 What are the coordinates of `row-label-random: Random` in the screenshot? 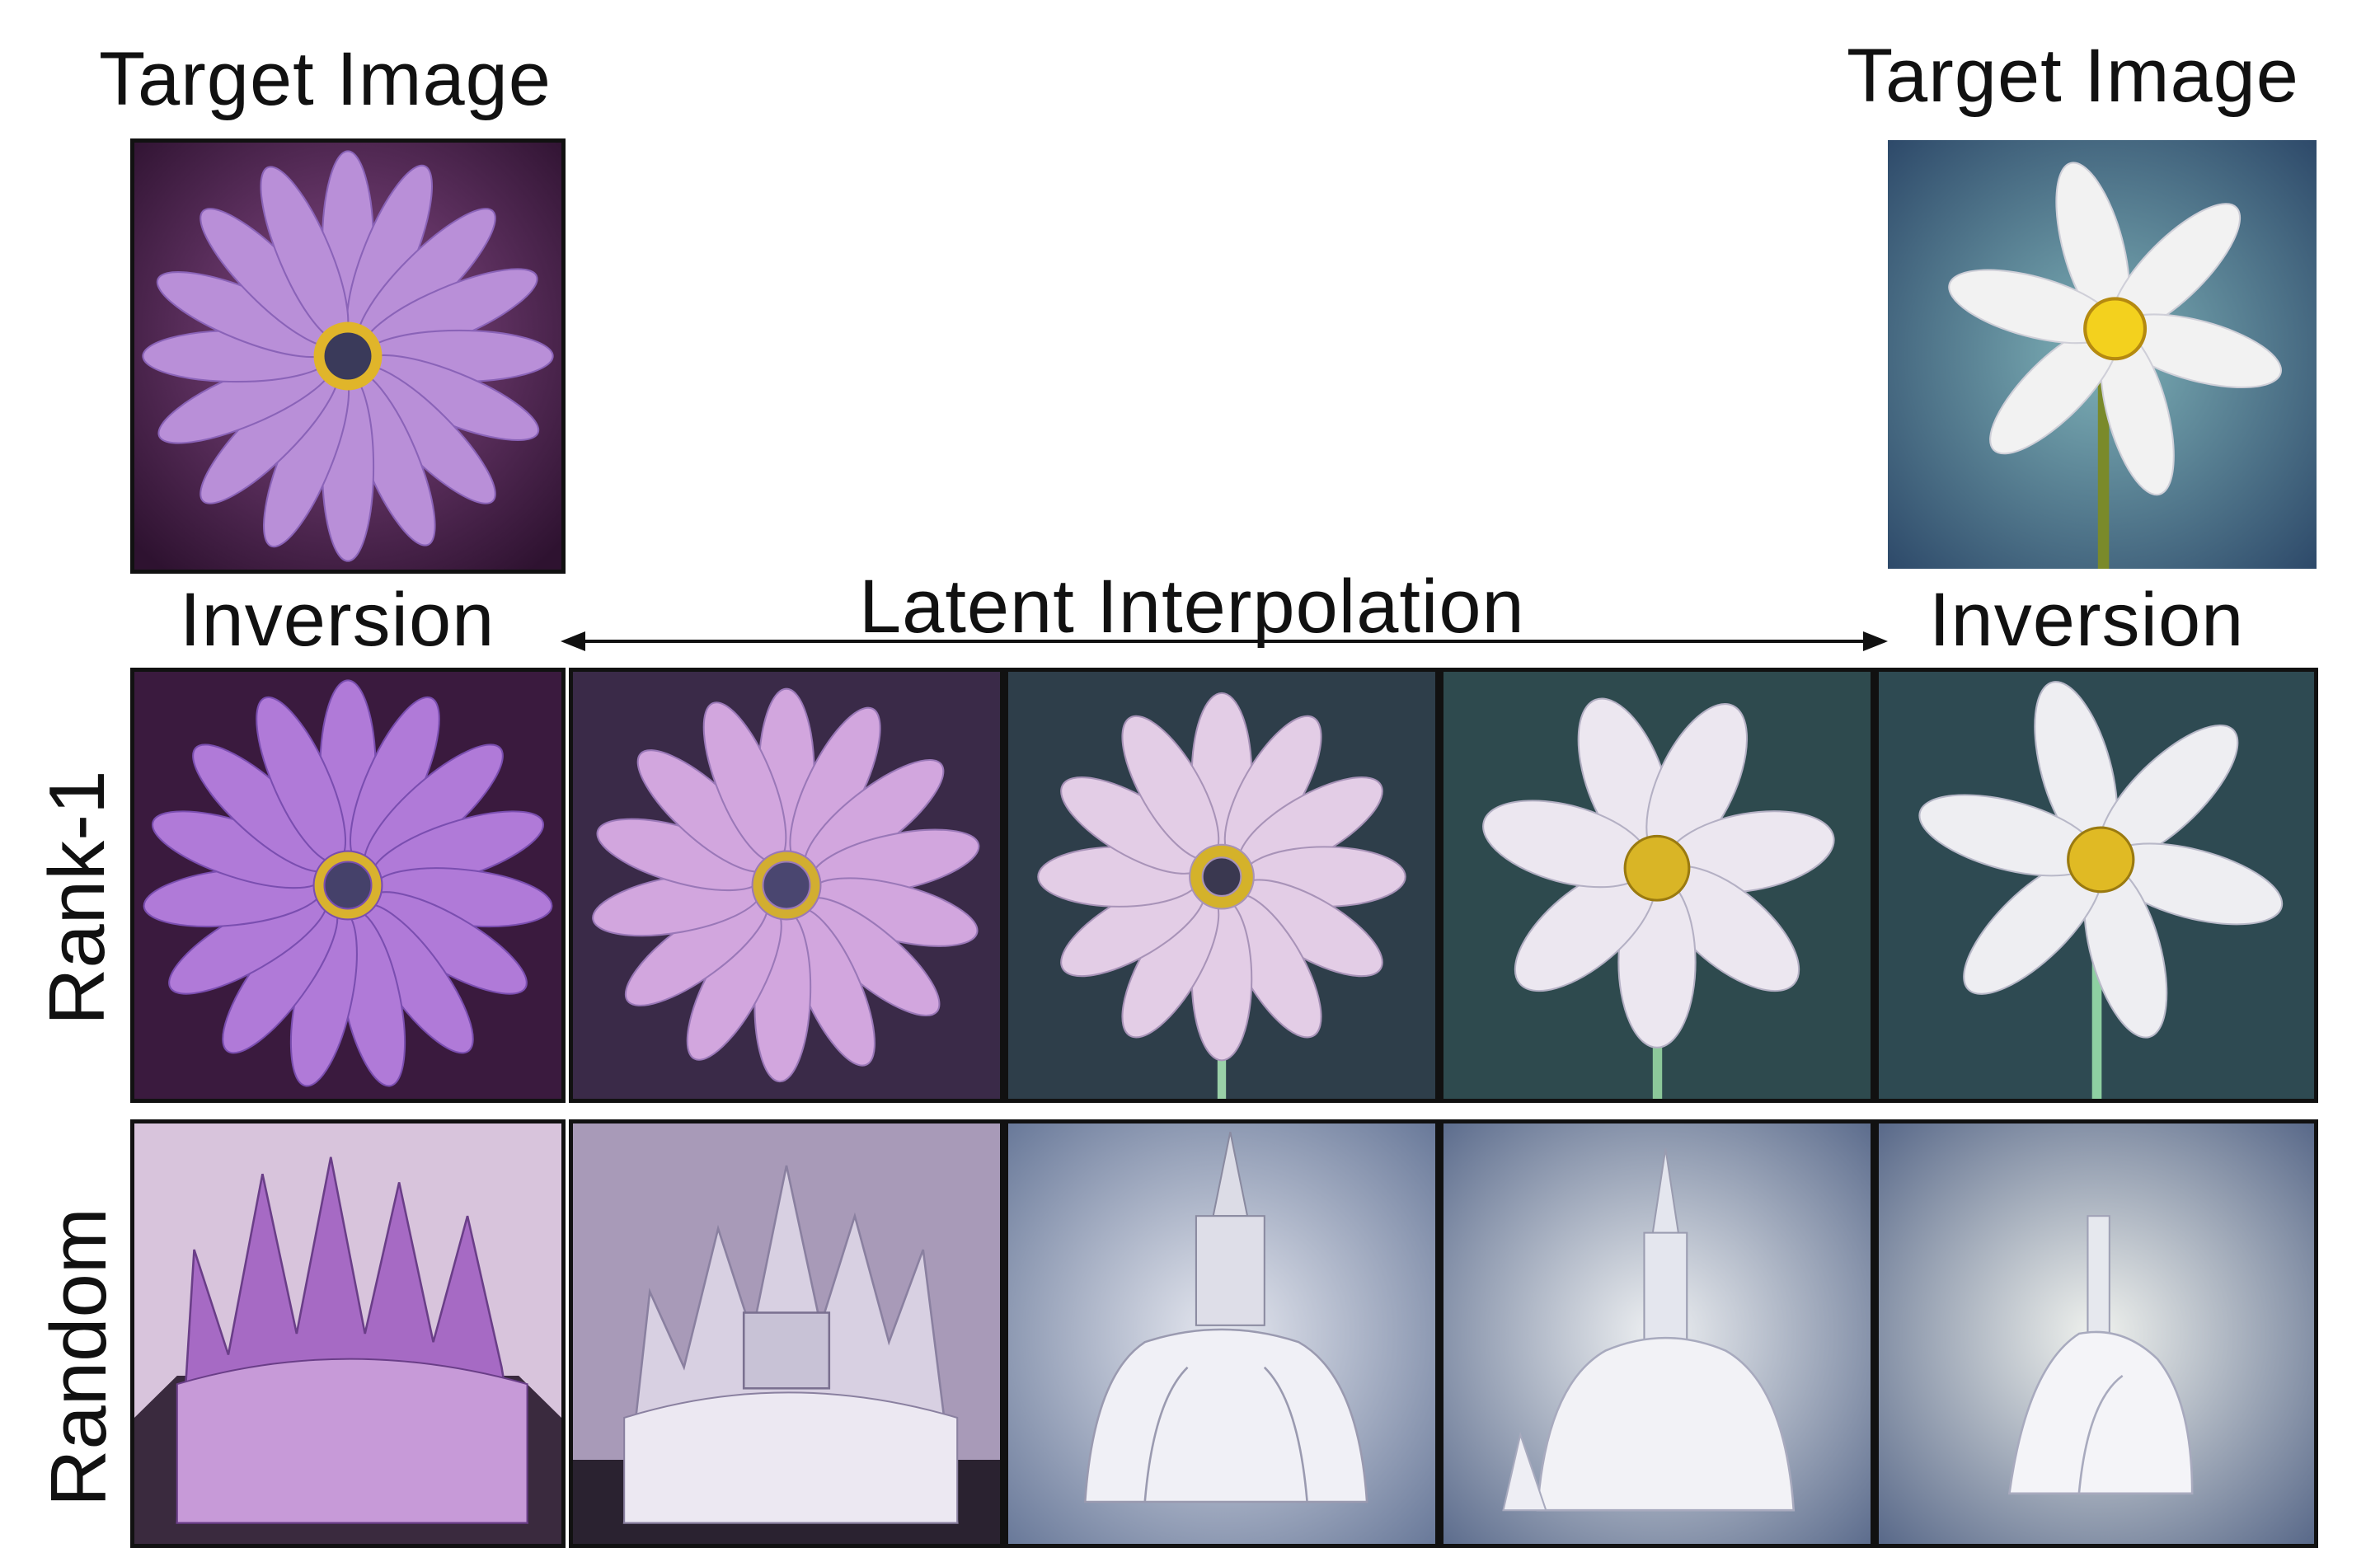 It's located at (79, 1357).